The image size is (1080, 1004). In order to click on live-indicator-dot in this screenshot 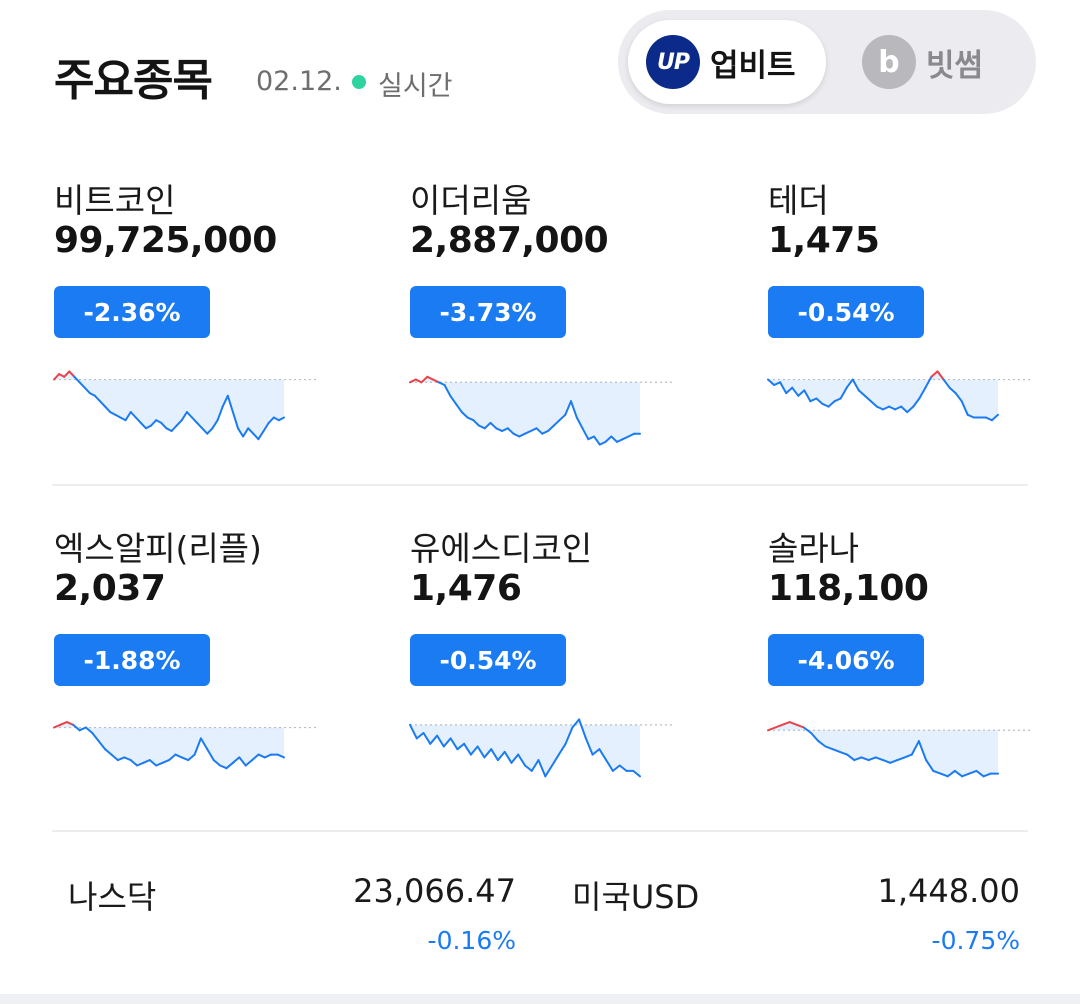, I will do `click(359, 82)`.